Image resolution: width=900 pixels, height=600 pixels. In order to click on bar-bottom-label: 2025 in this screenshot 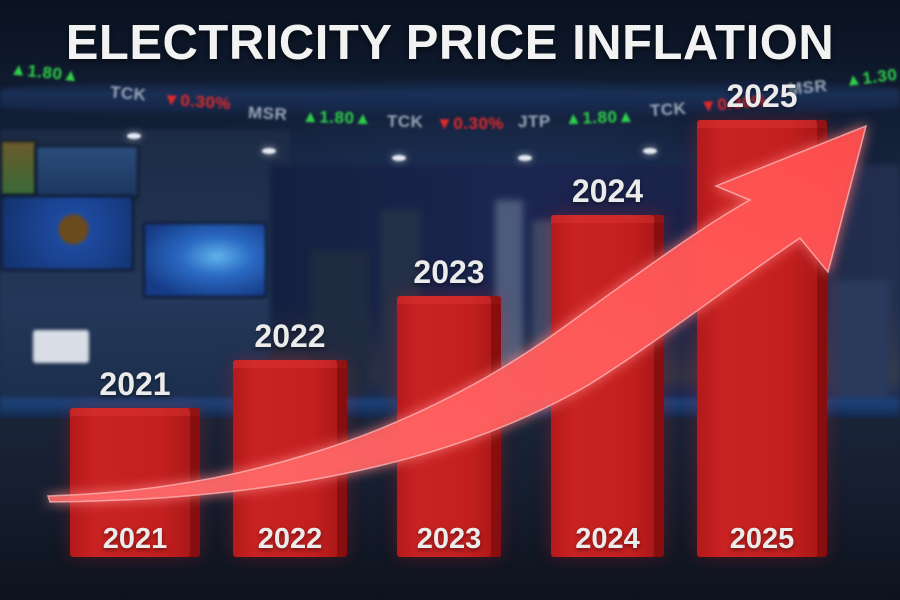, I will do `click(762, 539)`.